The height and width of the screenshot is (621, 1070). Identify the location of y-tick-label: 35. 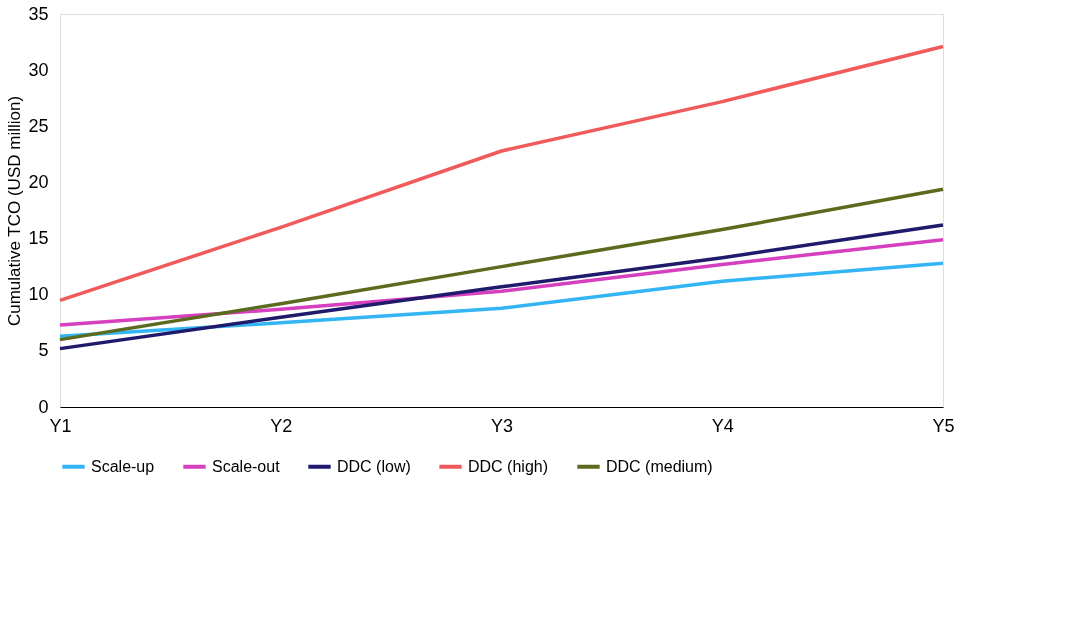
(38, 13).